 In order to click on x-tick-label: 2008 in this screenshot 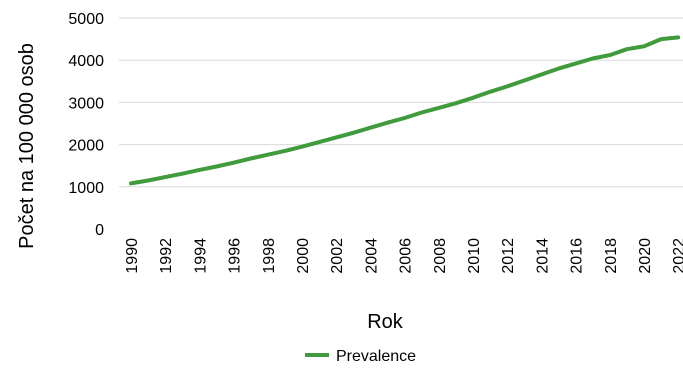, I will do `click(440, 256)`.